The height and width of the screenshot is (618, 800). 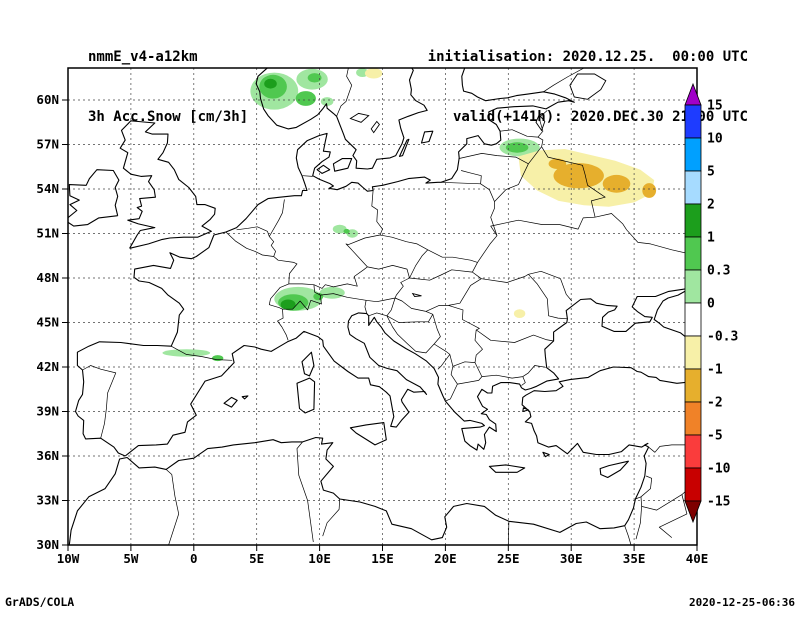 I want to click on lon-tick-label: 20E, so click(x=445, y=558).